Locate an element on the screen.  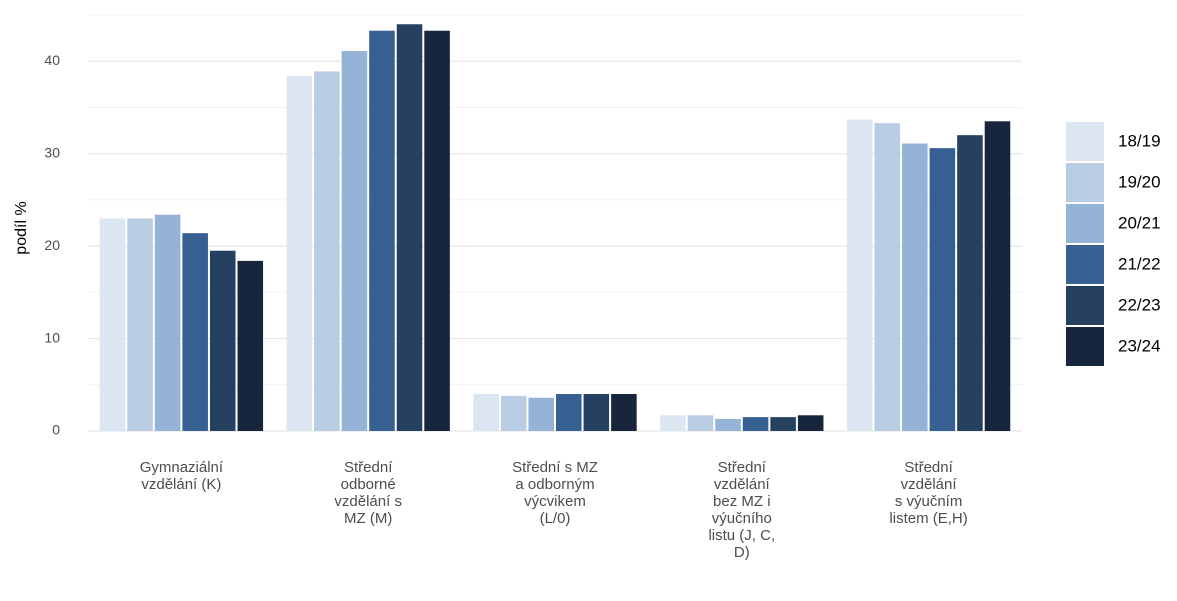
y-tick-label: 20 is located at coordinates (52, 245).